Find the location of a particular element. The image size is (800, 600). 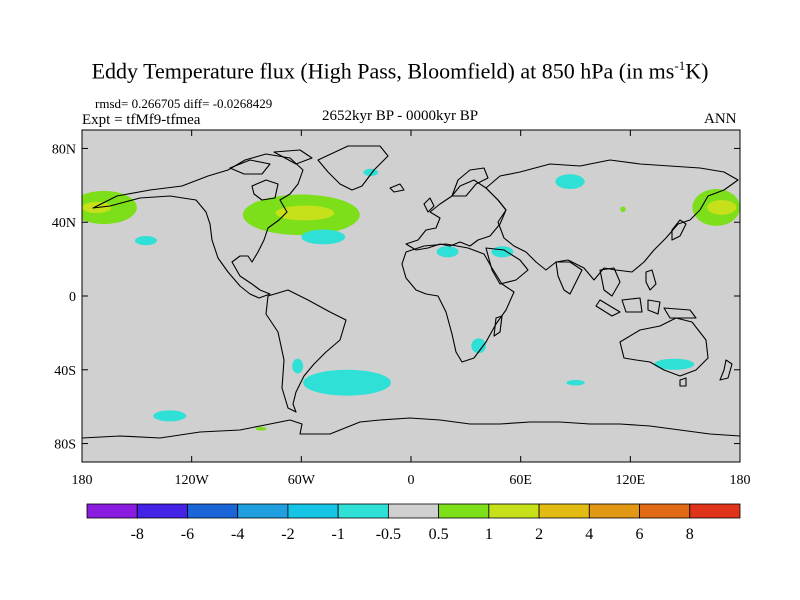

coastline-new-zealand is located at coordinates (706, 373).